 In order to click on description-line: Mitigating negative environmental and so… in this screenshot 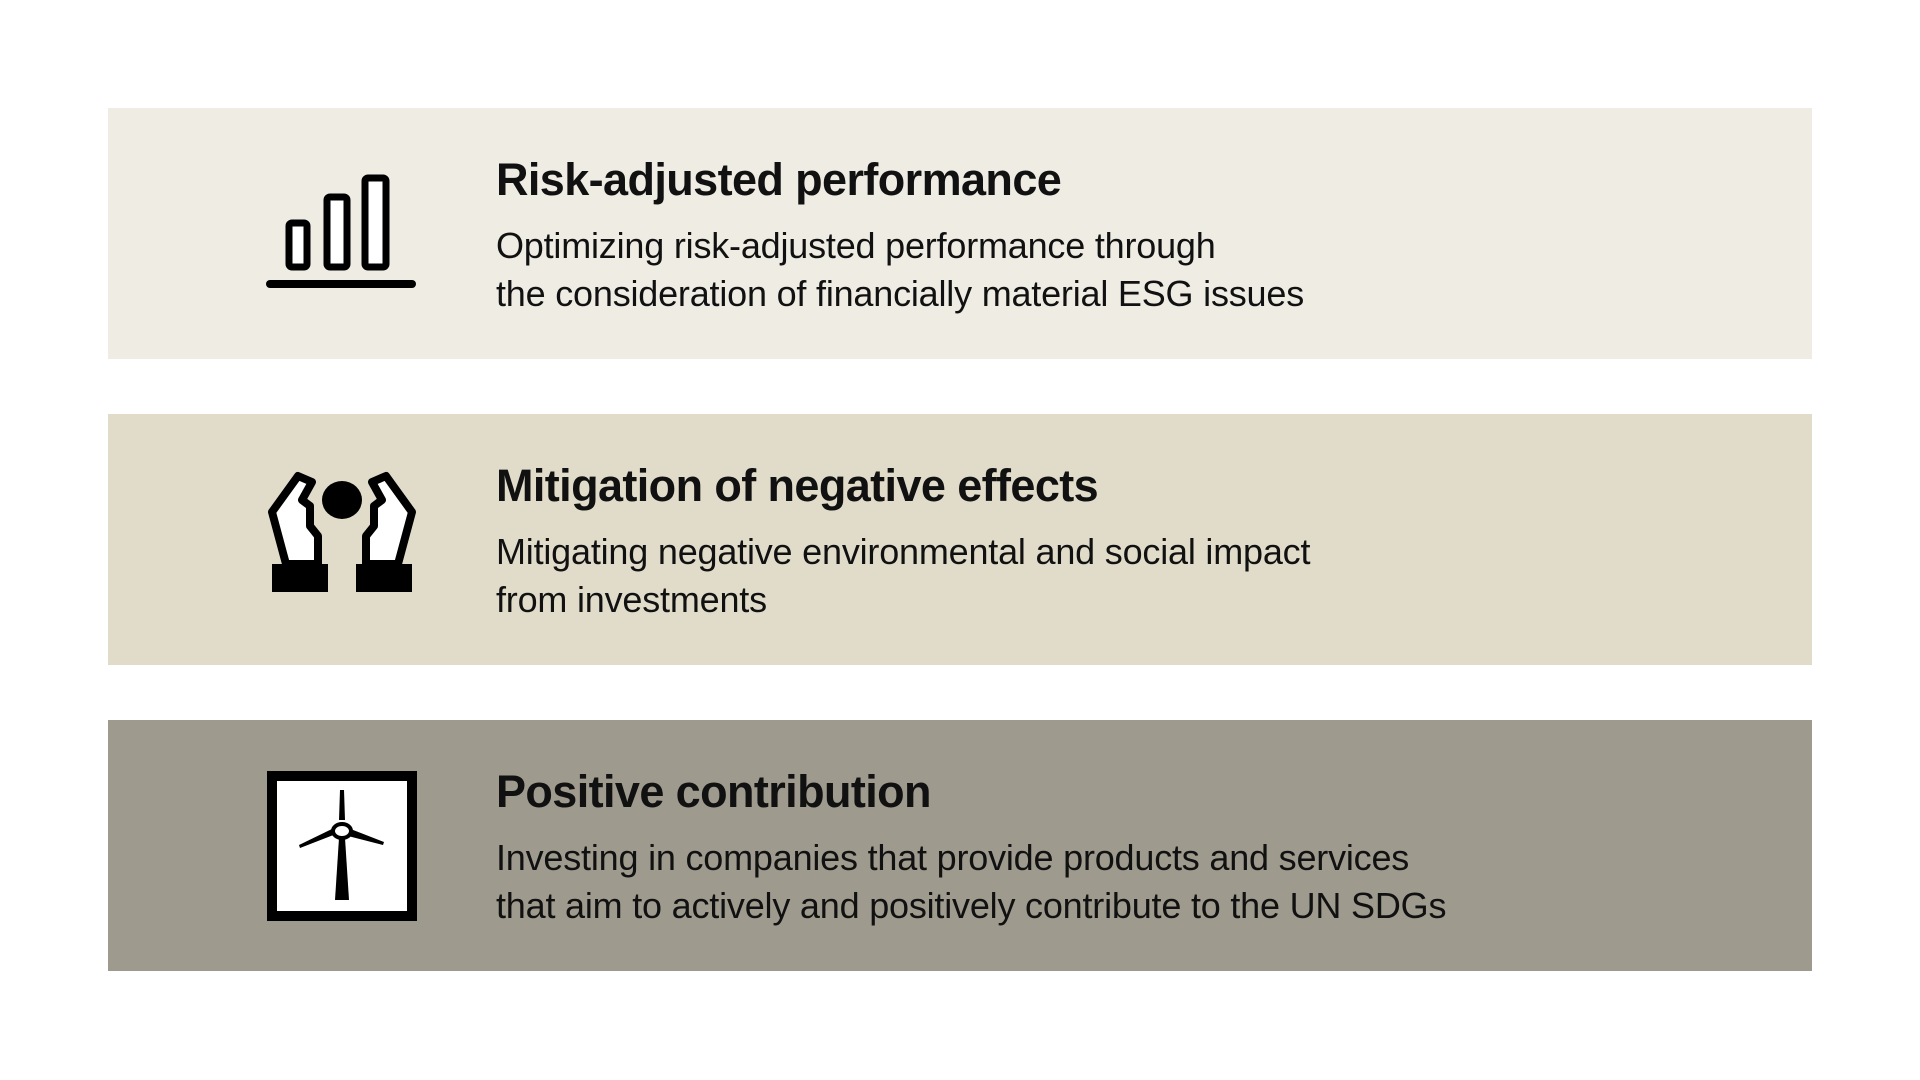, I will do `click(903, 551)`.